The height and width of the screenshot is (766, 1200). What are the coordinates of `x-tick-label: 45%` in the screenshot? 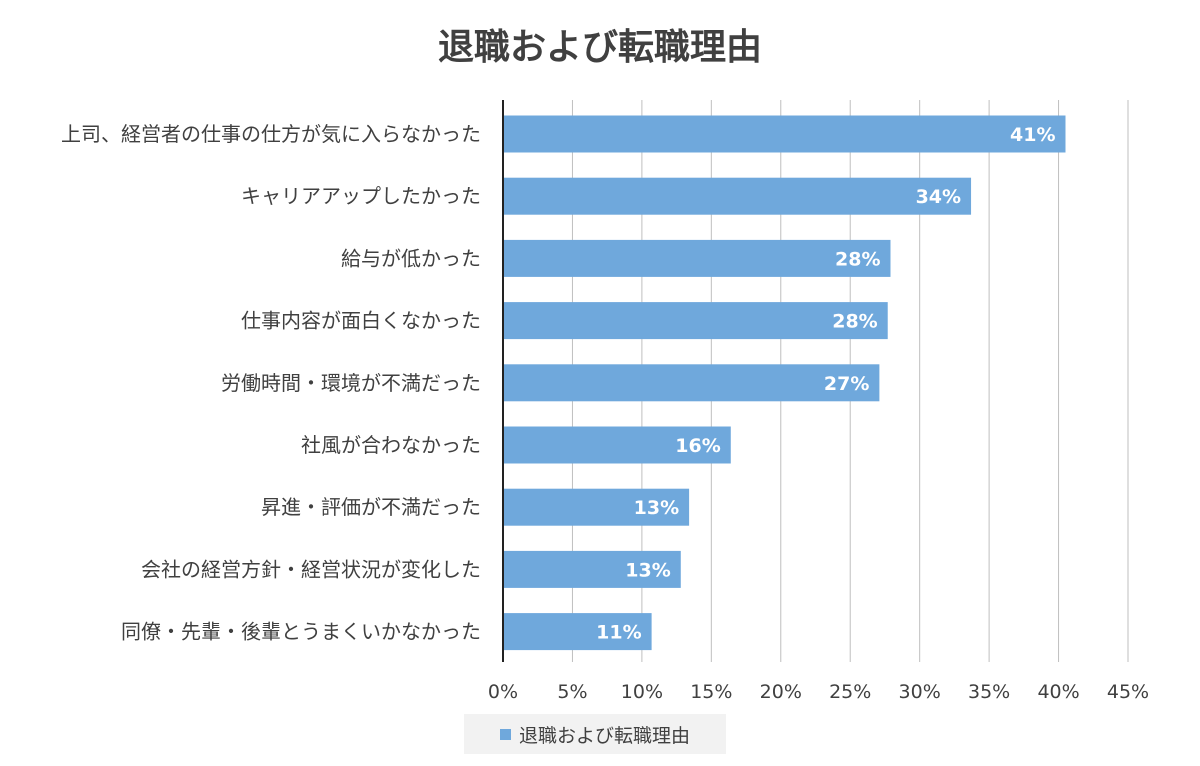 It's located at (1128, 692).